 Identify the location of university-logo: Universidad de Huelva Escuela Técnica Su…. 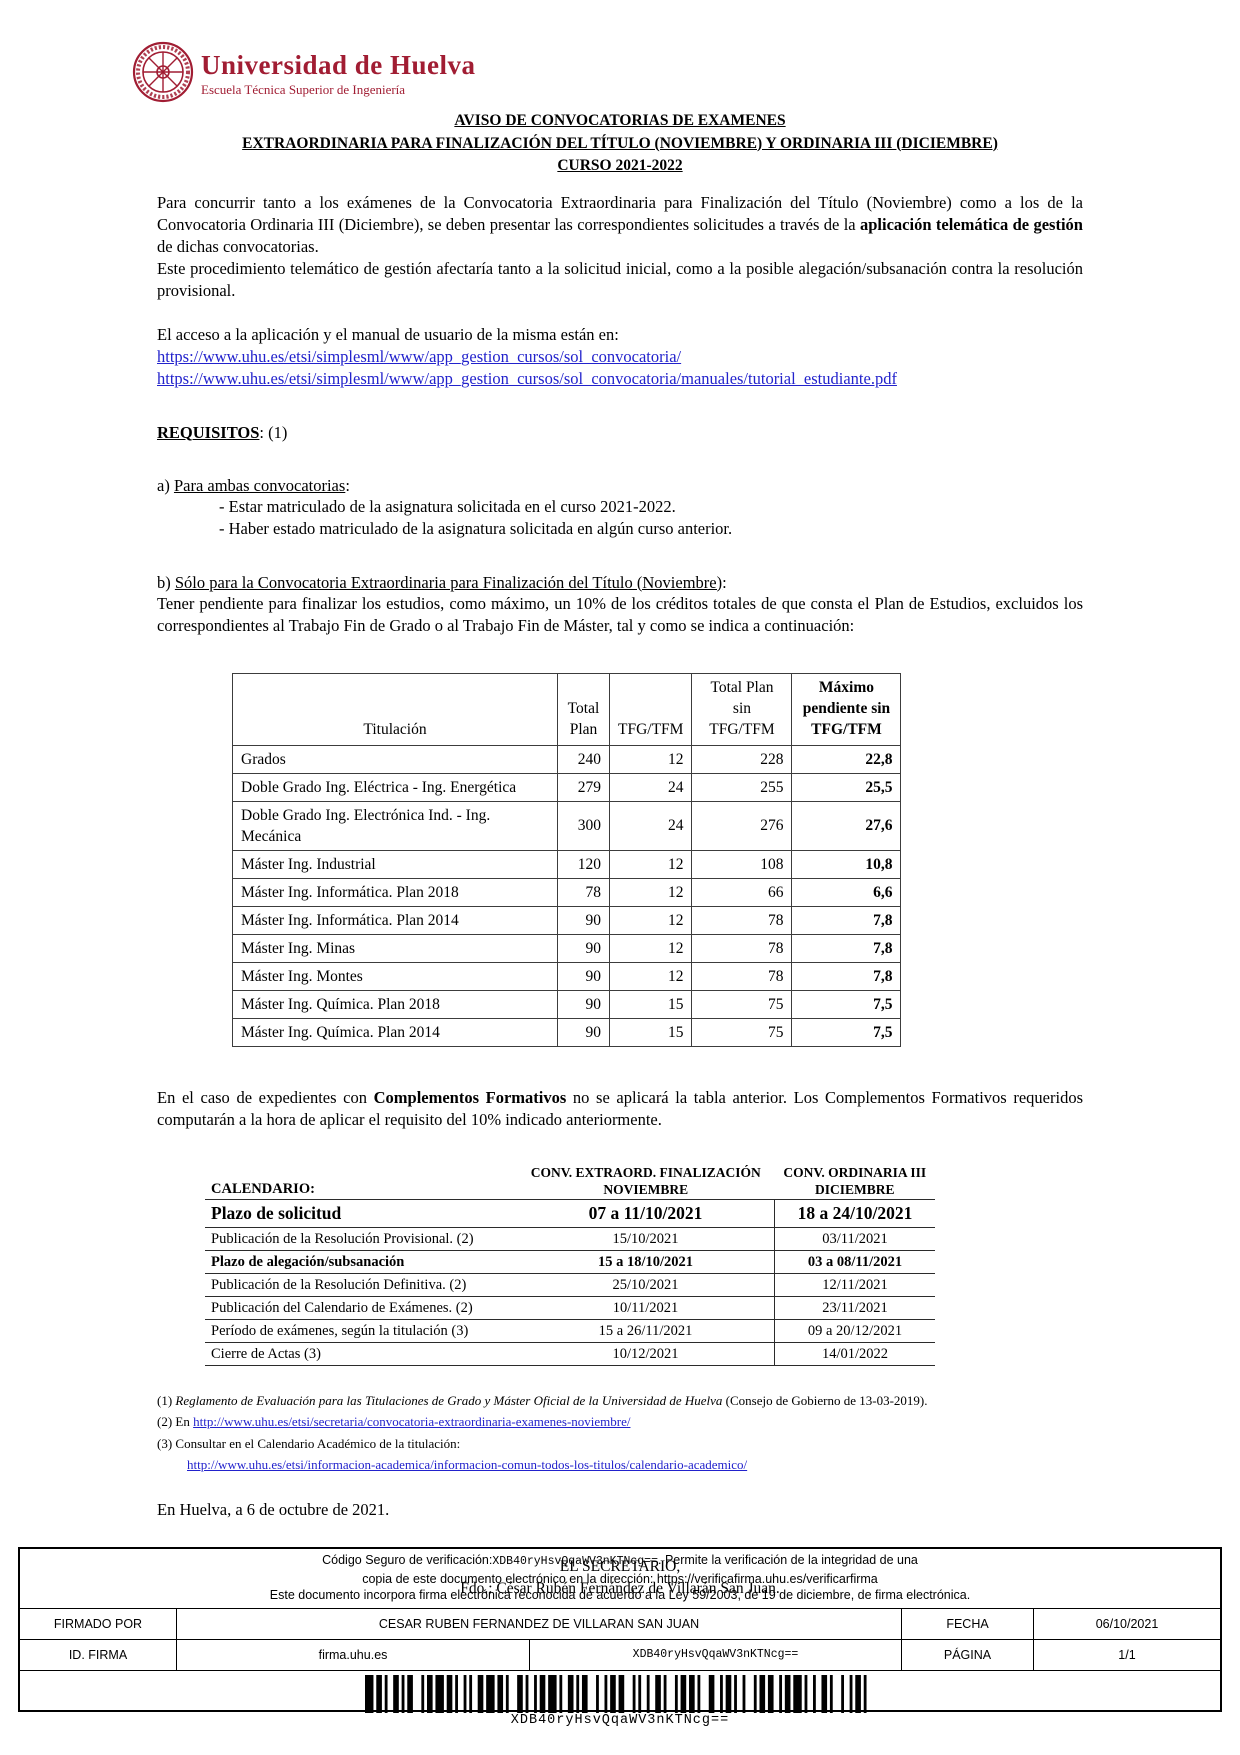
(303, 72).